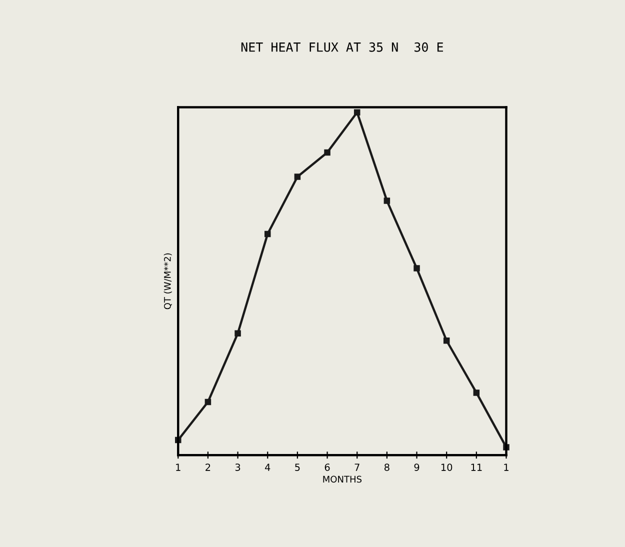  I want to click on x-tick-label: 8, so click(387, 467).